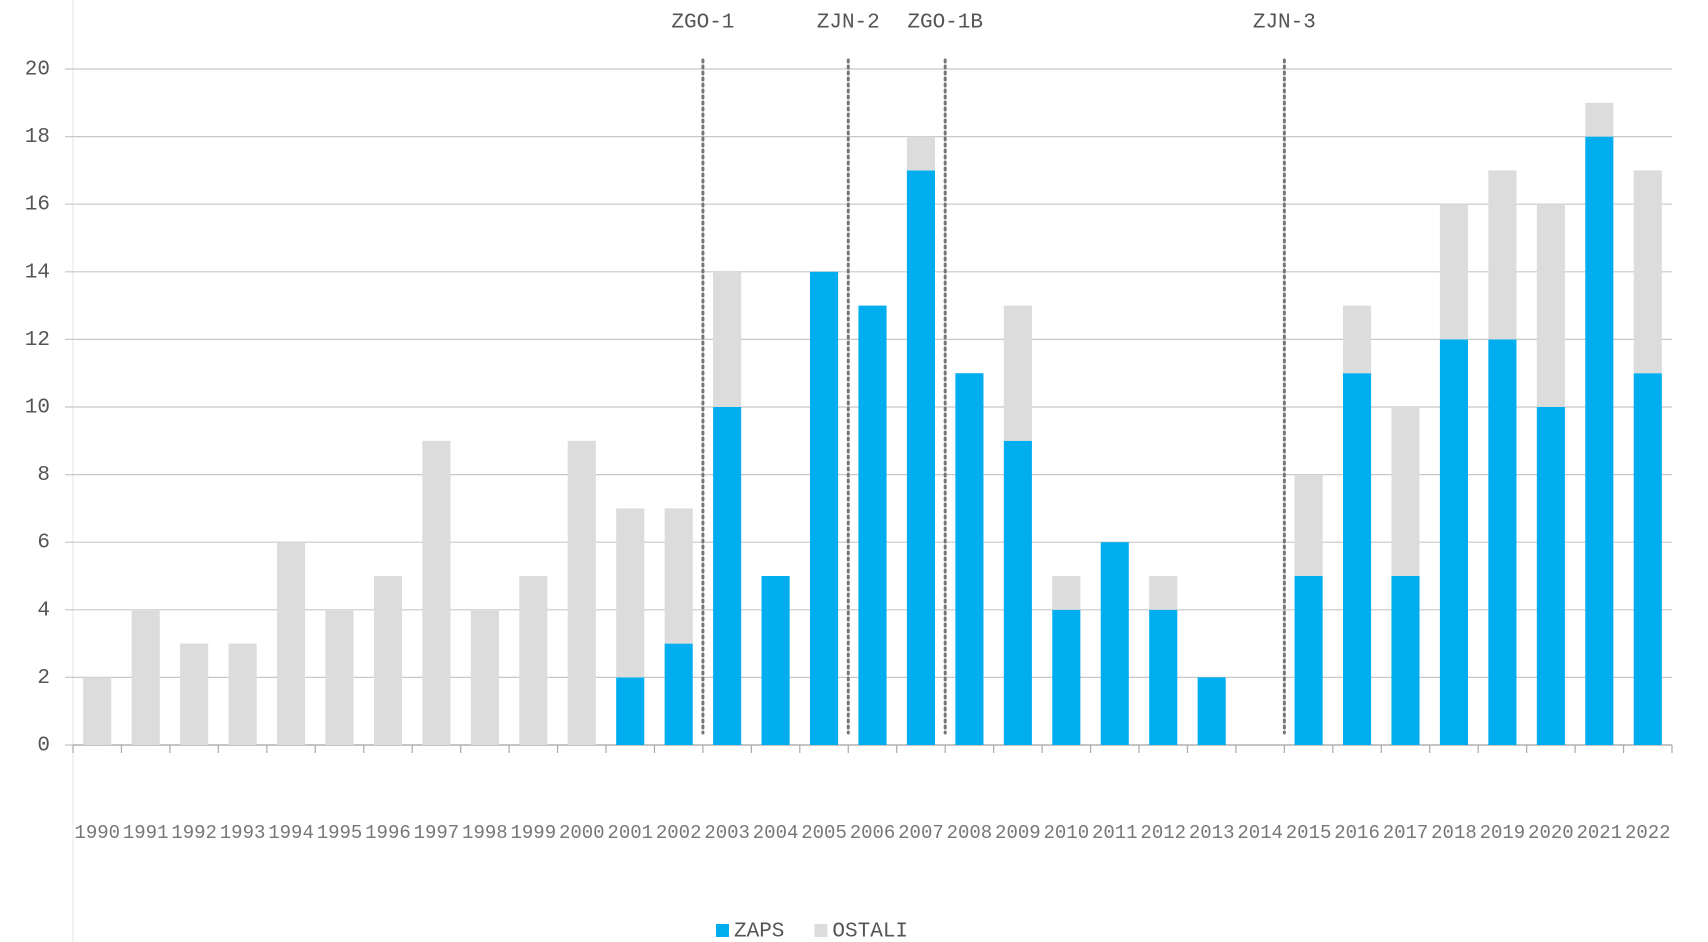  What do you see at coordinates (1406, 833) in the screenshot?
I see `x-tick-label: 2017` at bounding box center [1406, 833].